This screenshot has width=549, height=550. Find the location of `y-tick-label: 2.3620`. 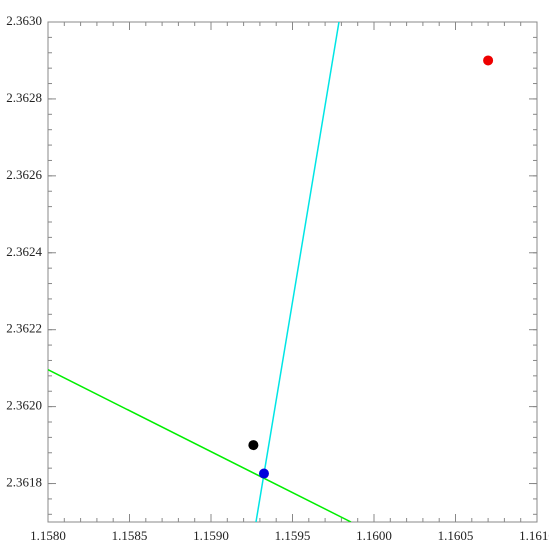

y-tick-label: 2.3620 is located at coordinates (24, 405).